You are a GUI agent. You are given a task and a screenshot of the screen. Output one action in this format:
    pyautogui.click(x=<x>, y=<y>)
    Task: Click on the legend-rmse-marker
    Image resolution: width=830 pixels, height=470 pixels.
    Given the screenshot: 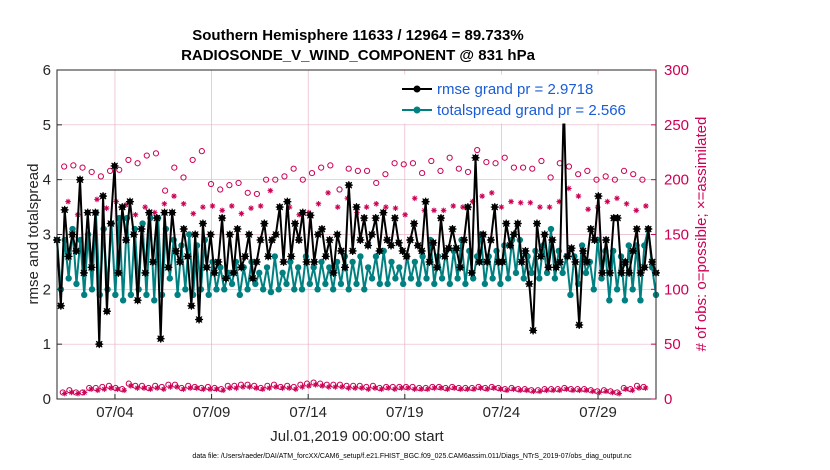 What is the action you would take?
    pyautogui.click(x=417, y=89)
    